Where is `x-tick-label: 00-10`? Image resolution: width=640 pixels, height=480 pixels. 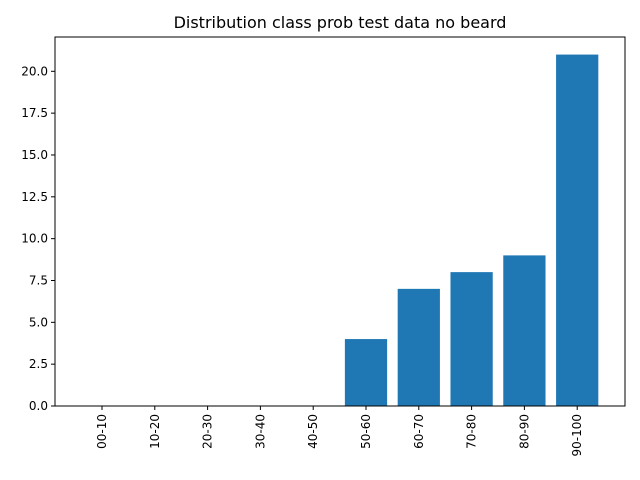 x-tick-label: 00-10 is located at coordinates (102, 431).